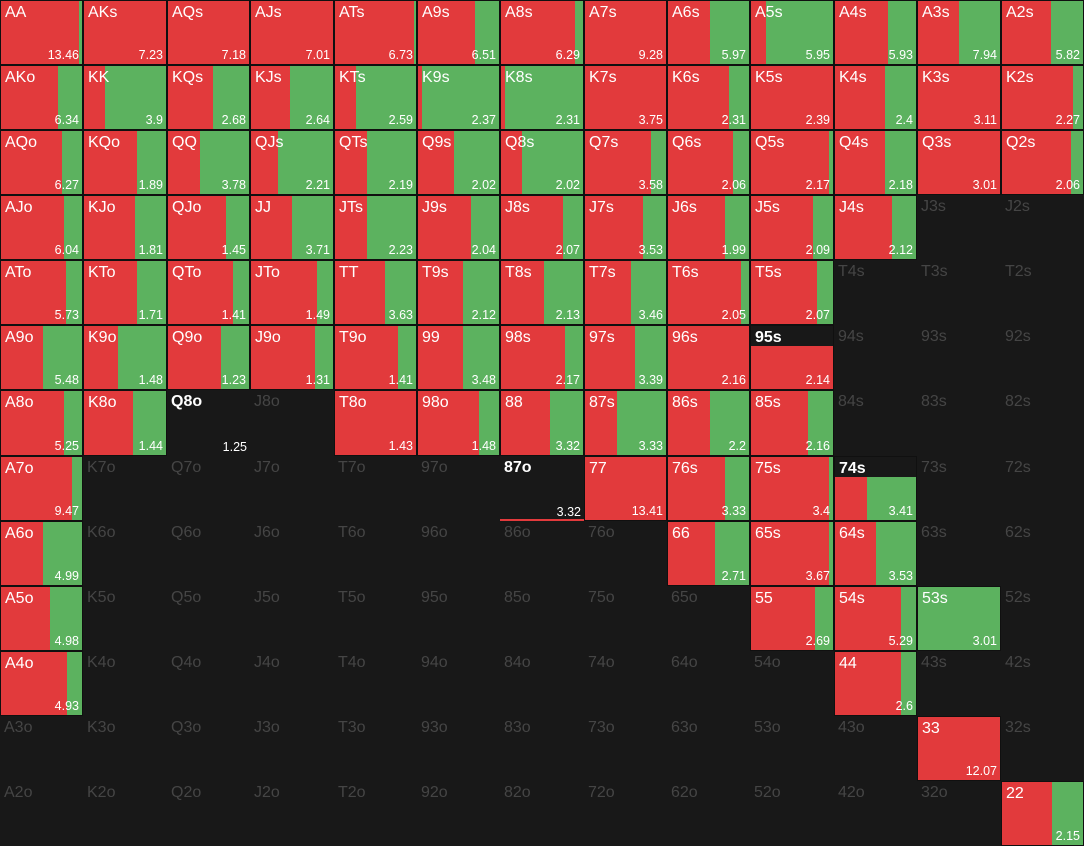  What do you see at coordinates (458, 488) in the screenshot?
I see `hand-cell-97o: 97o` at bounding box center [458, 488].